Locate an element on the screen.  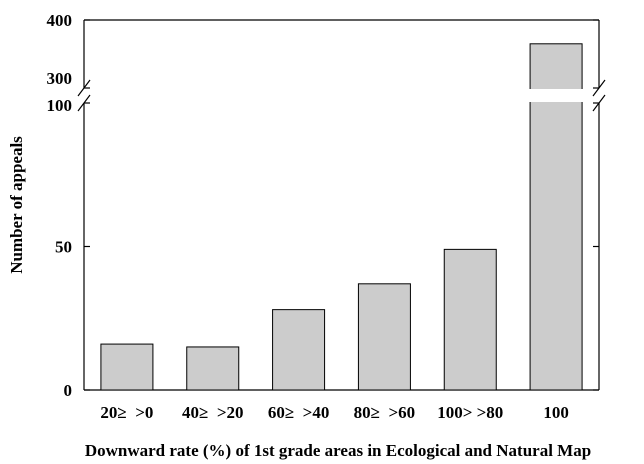
y-axis-title: Number of appeals is located at coordinates (16, 205).